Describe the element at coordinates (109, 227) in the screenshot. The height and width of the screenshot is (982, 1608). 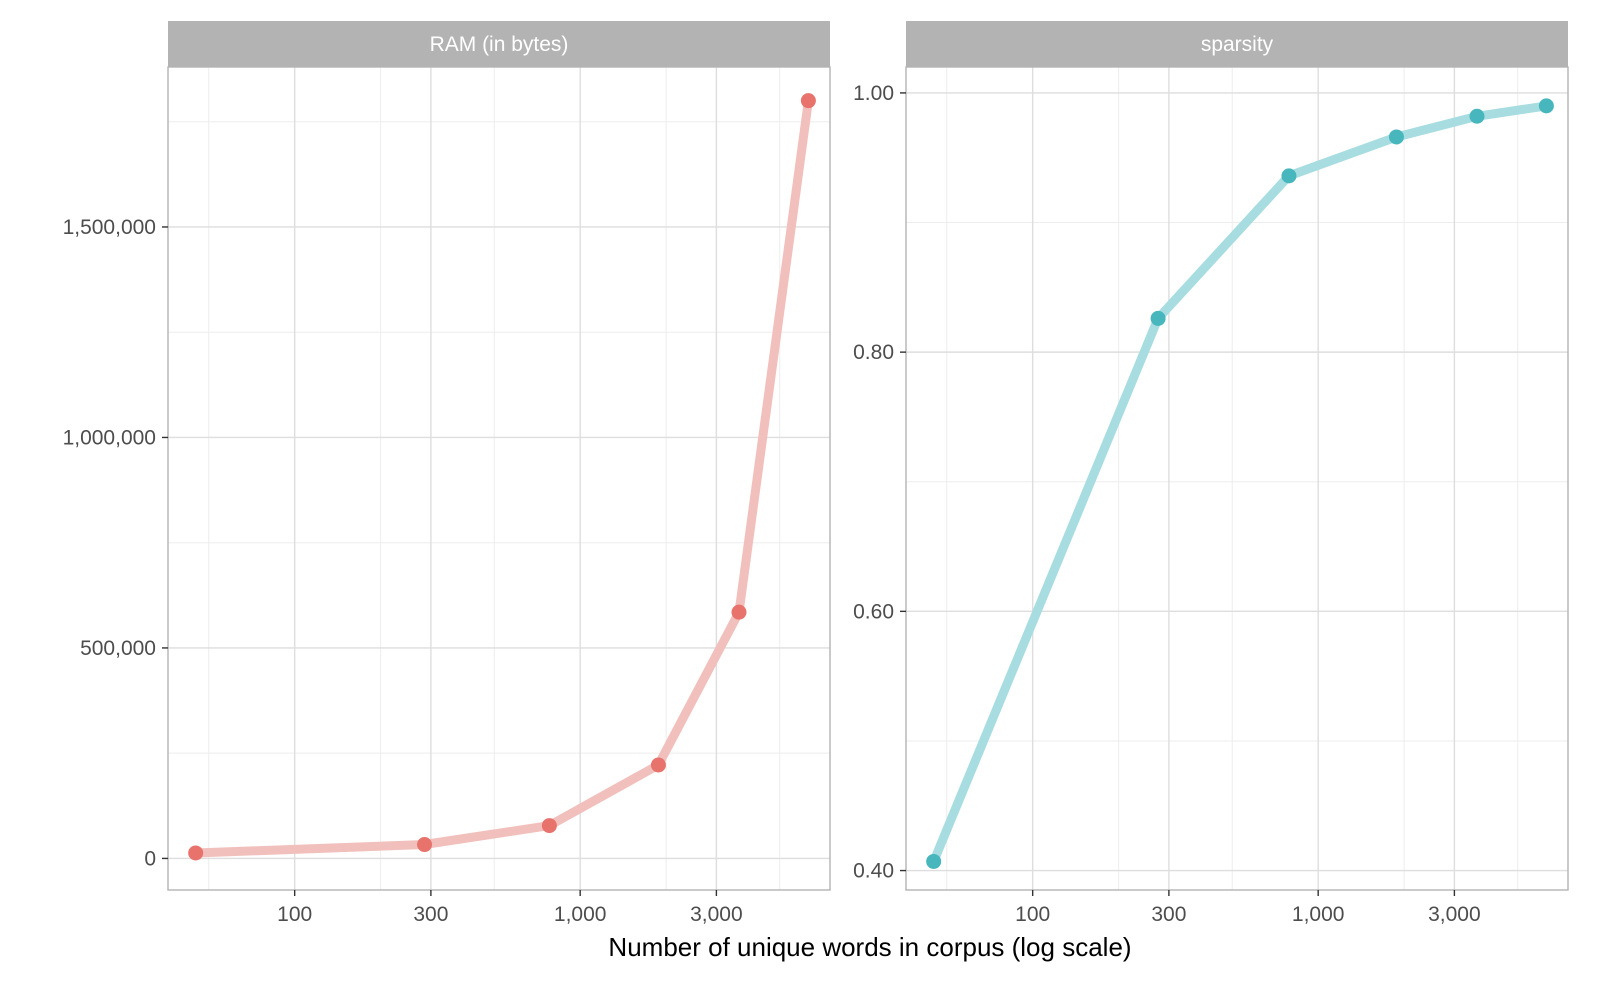
I see `y-tick-label: 1,500,000` at that location.